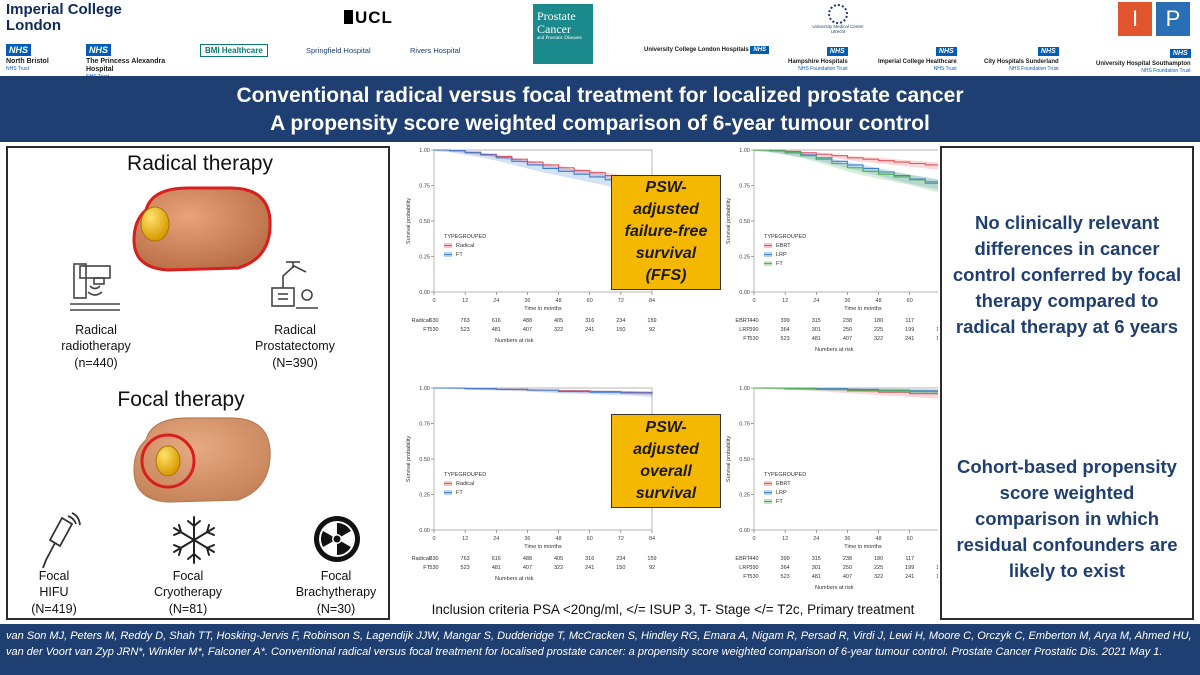 This screenshot has width=1200, height=675. What do you see at coordinates (816, 330) in the screenshot?
I see `risk-value: 301` at bounding box center [816, 330].